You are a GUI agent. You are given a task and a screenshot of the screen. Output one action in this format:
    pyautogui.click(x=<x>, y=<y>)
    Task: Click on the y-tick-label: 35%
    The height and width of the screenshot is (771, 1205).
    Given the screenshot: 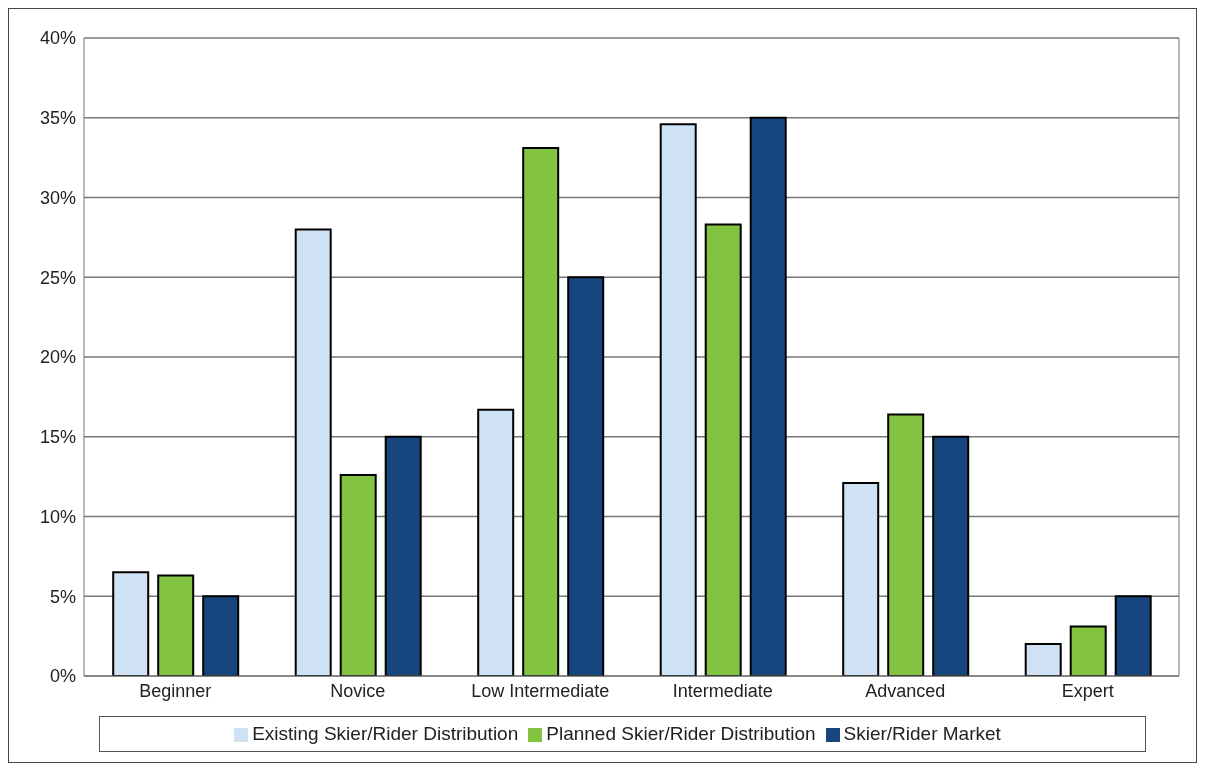 What is the action you would take?
    pyautogui.click(x=57, y=118)
    